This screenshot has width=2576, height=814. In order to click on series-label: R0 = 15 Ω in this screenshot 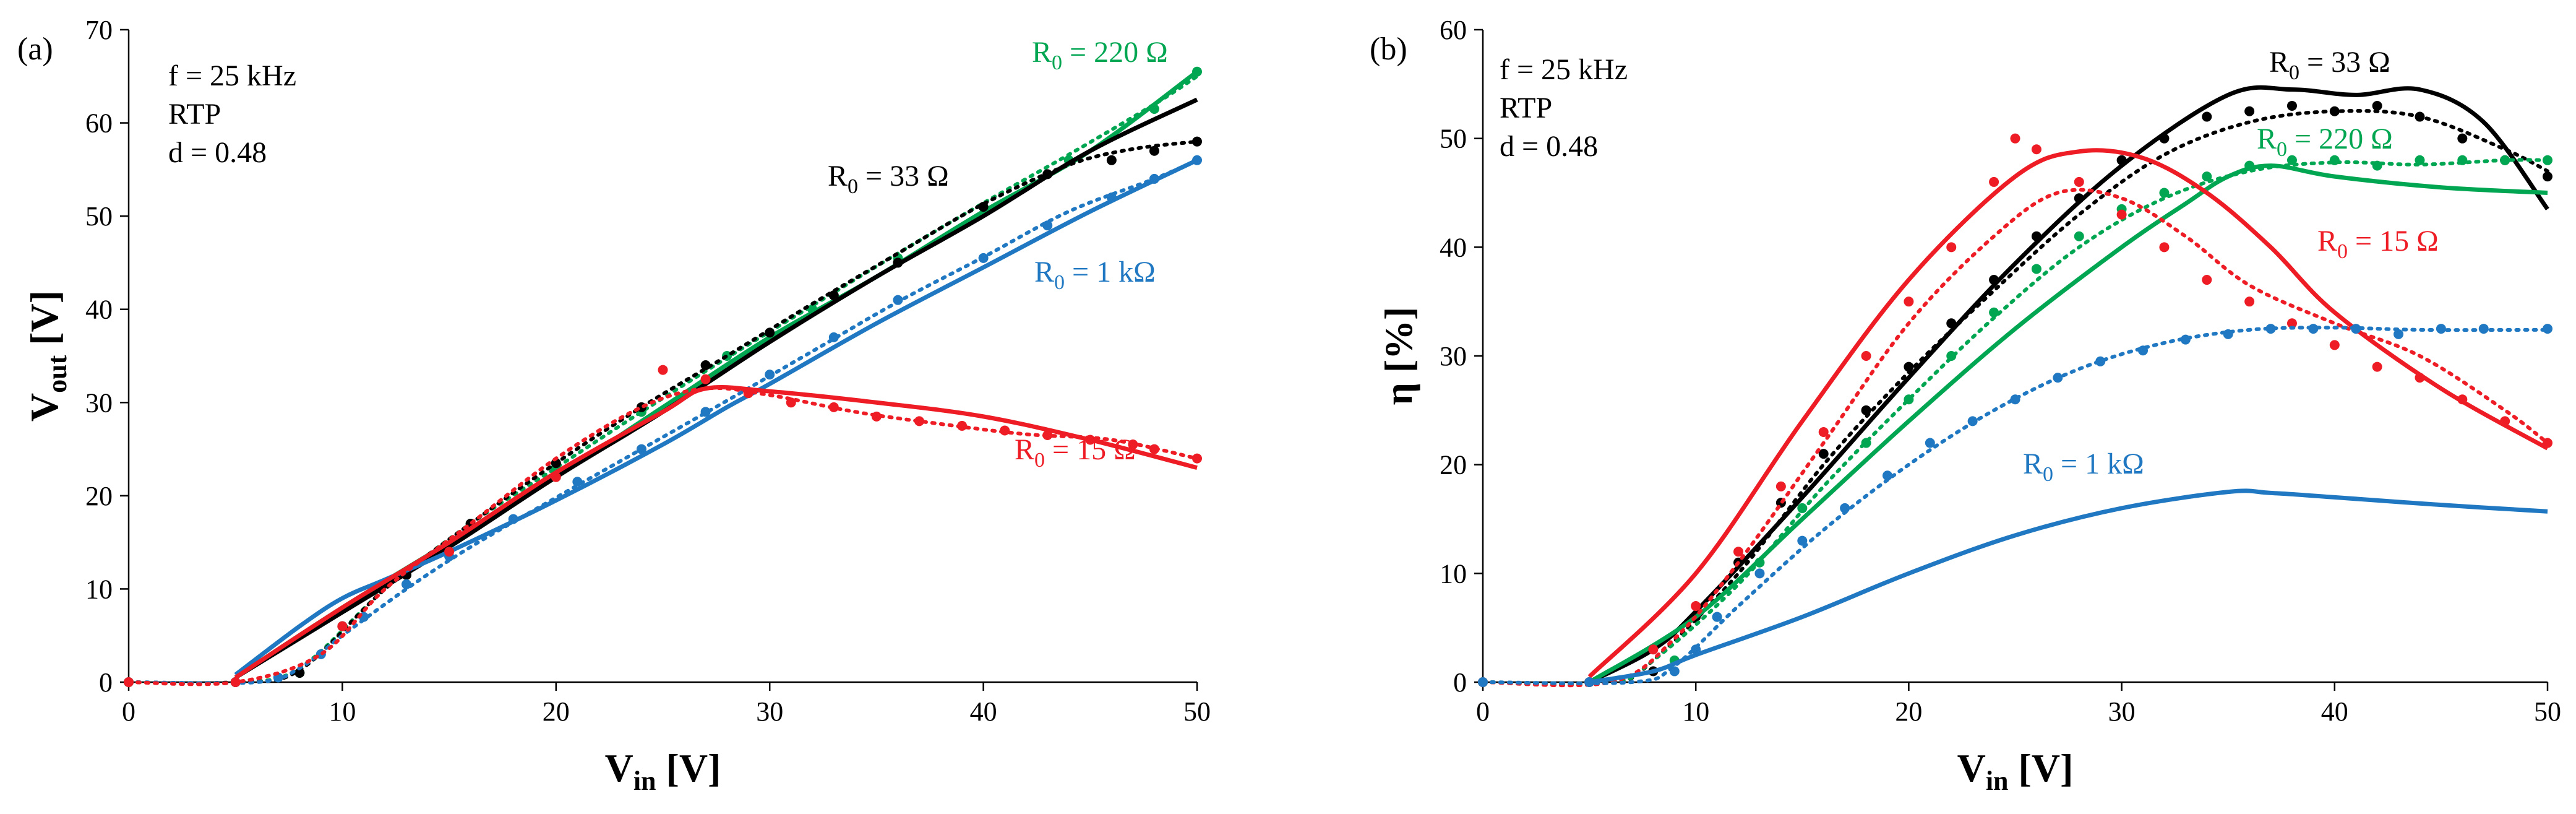, I will do `click(2378, 244)`.